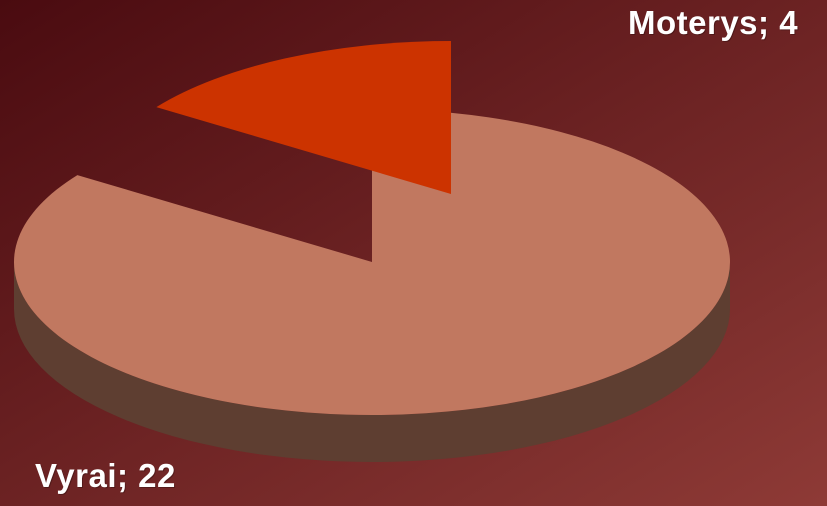 This screenshot has width=827, height=506. I want to click on slice-label-moterys: Moterys; 4, so click(713, 22).